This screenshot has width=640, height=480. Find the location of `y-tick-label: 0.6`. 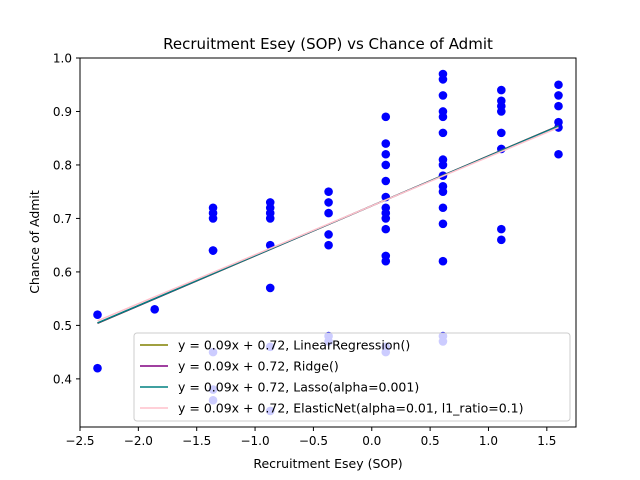

y-tick-label: 0.6 is located at coordinates (62, 272).